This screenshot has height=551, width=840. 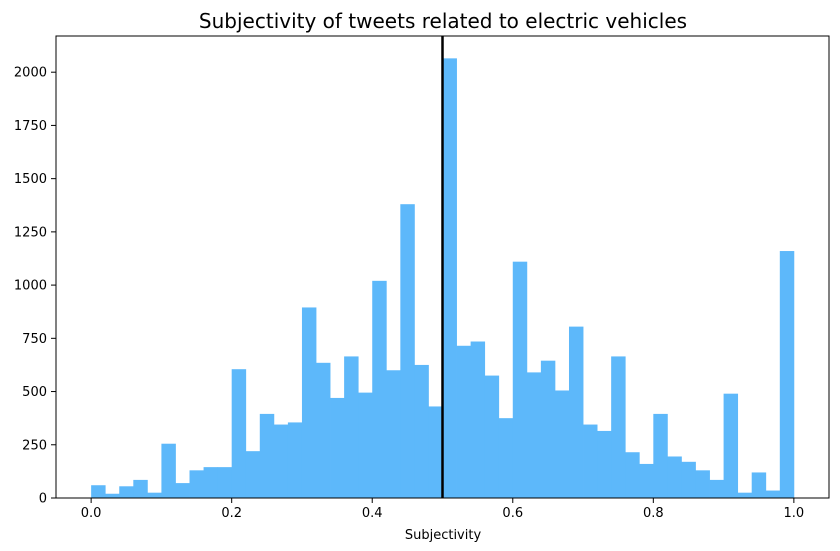 What do you see at coordinates (512, 513) in the screenshot?
I see `x-tick-label: 0.6` at bounding box center [512, 513].